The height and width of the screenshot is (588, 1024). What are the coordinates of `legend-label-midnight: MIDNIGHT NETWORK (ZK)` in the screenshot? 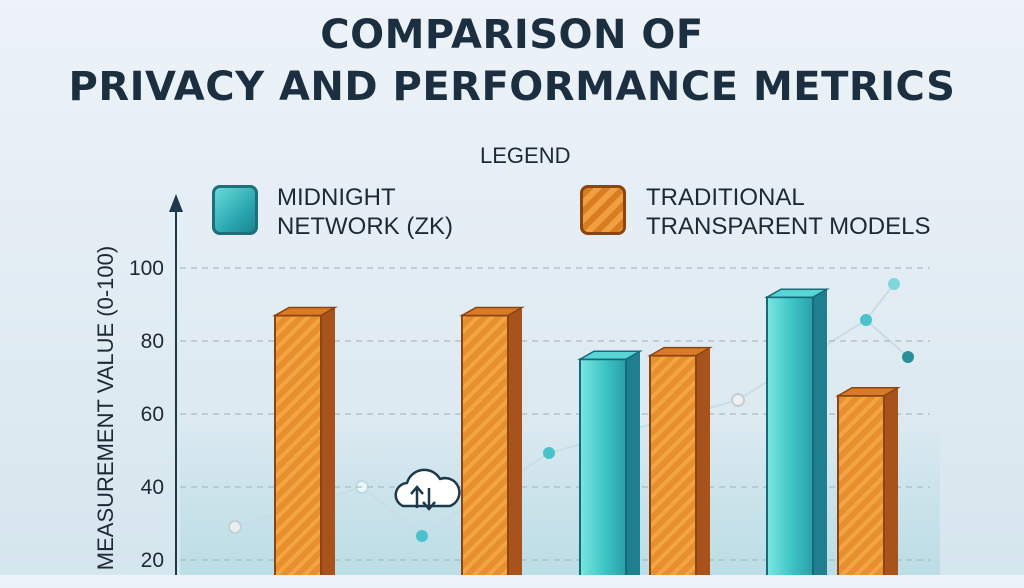 It's located at (365, 212).